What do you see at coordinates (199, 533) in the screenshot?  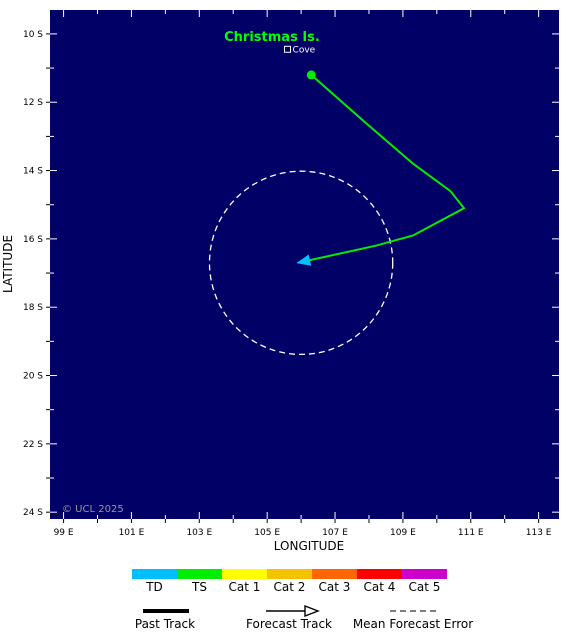 I see `lon-tick-label: 103 E` at bounding box center [199, 533].